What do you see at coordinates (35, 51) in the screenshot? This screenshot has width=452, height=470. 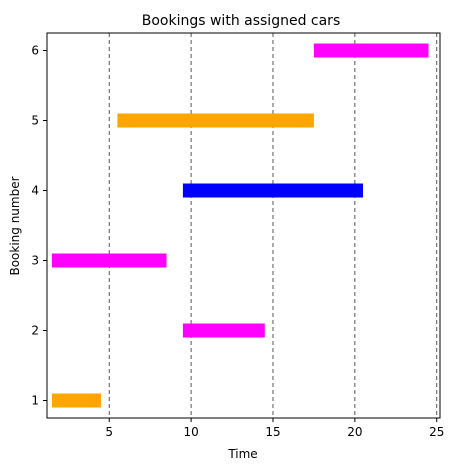 I see `y-tick-label: 6` at bounding box center [35, 51].